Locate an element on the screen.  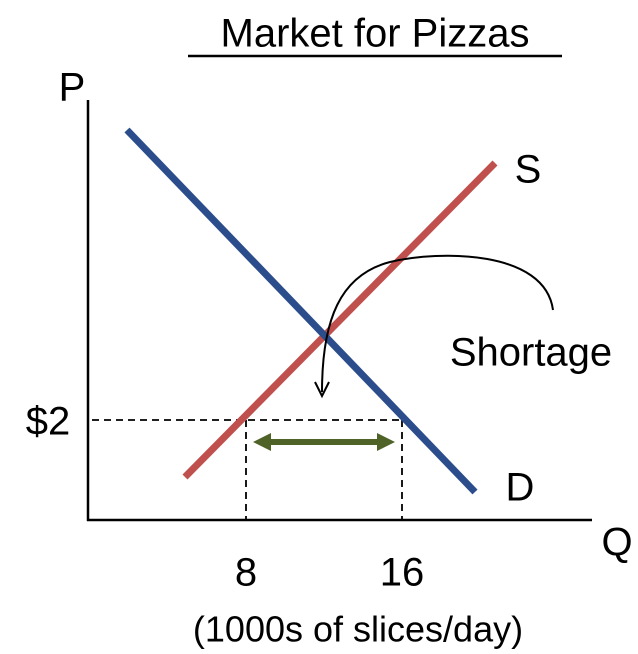
annotation: Shortage is located at coordinates (531, 353).